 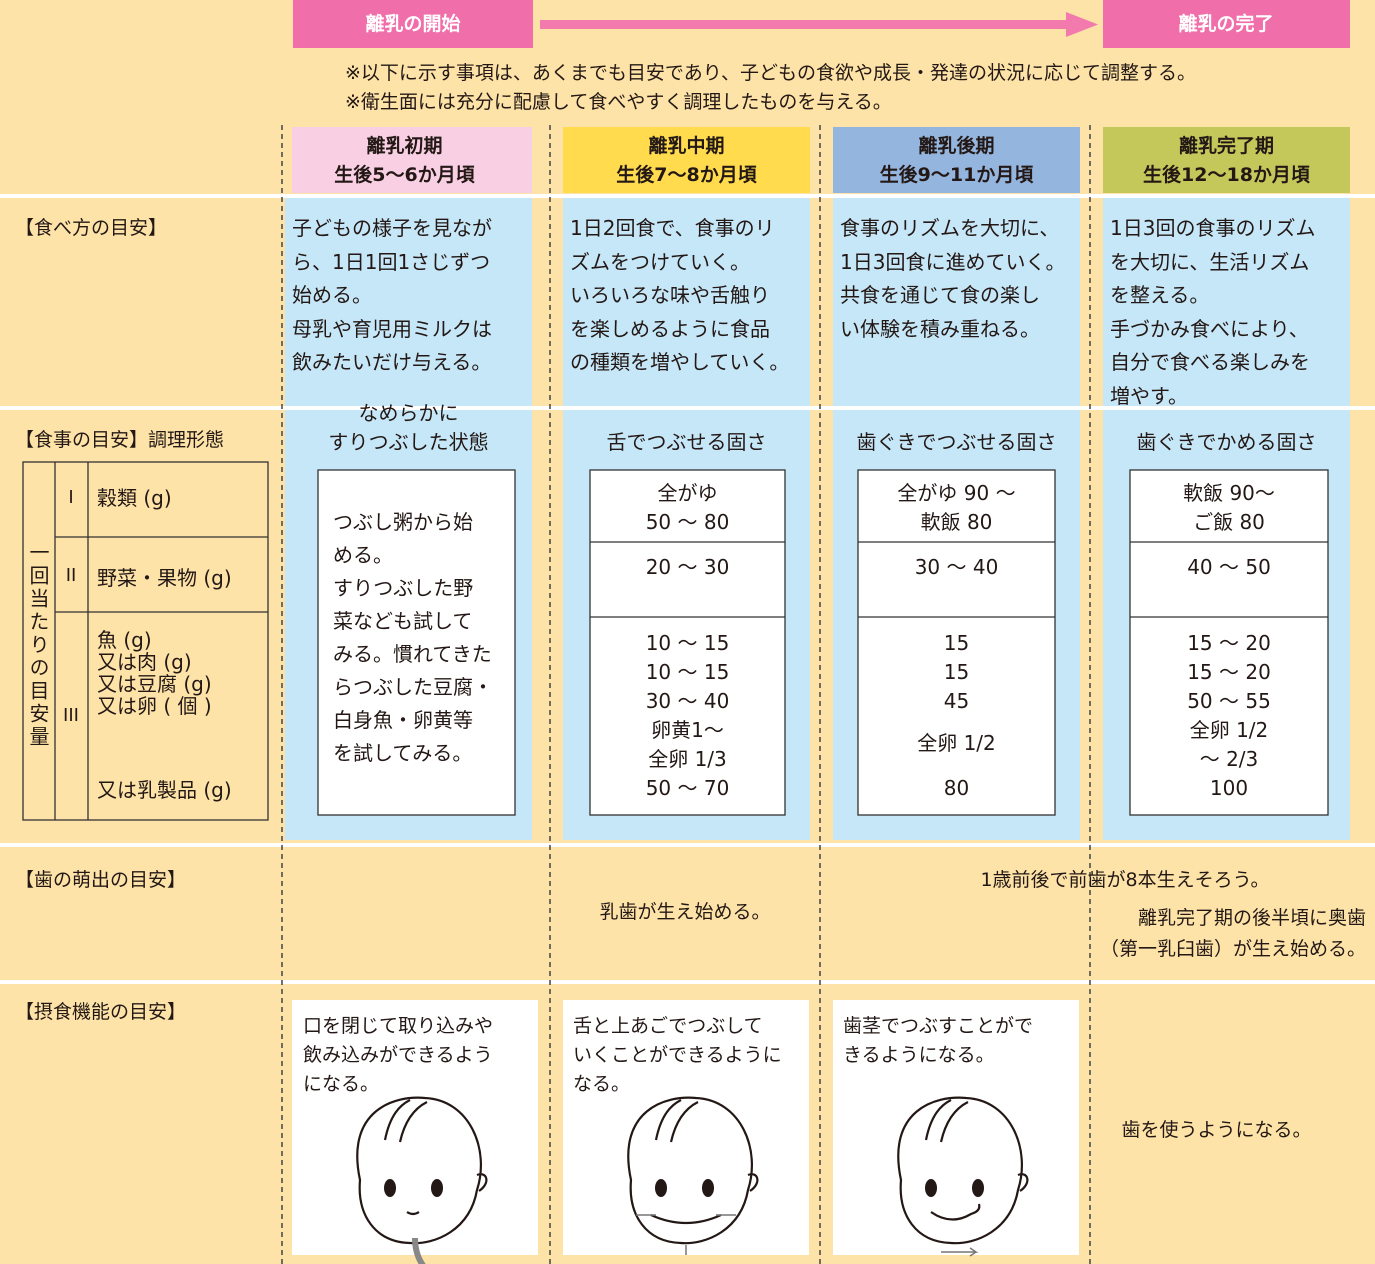 What do you see at coordinates (1229, 730) in the screenshot?
I see `amount-value: 全卵 1/2` at bounding box center [1229, 730].